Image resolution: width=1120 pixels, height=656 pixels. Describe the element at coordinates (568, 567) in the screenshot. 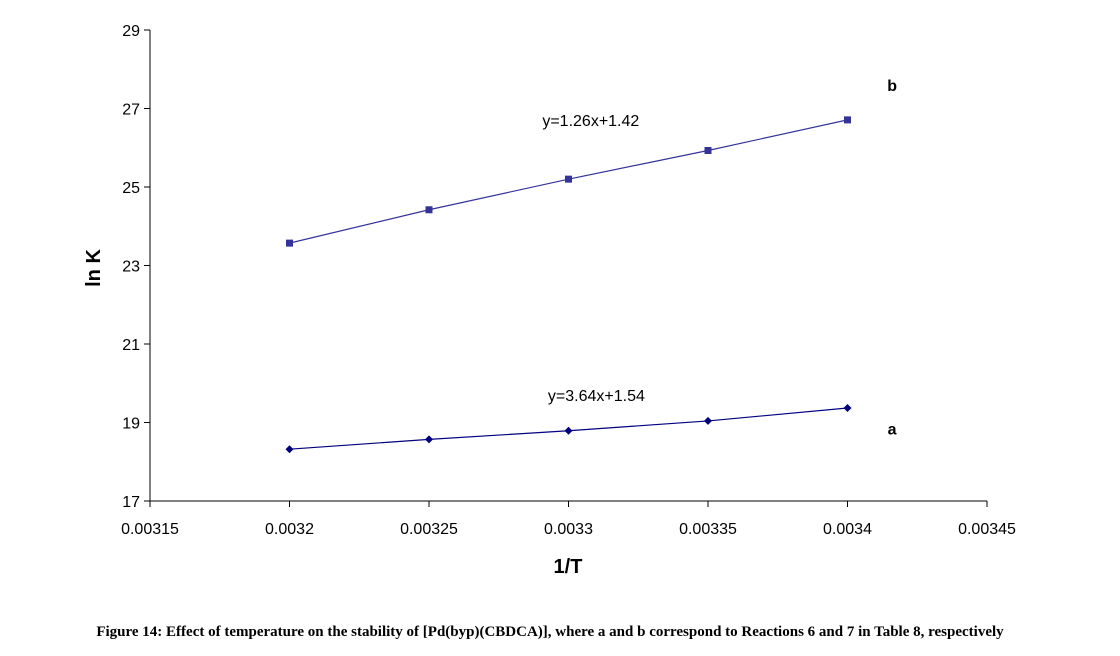

I see `x-axis-title: 1/T` at that location.